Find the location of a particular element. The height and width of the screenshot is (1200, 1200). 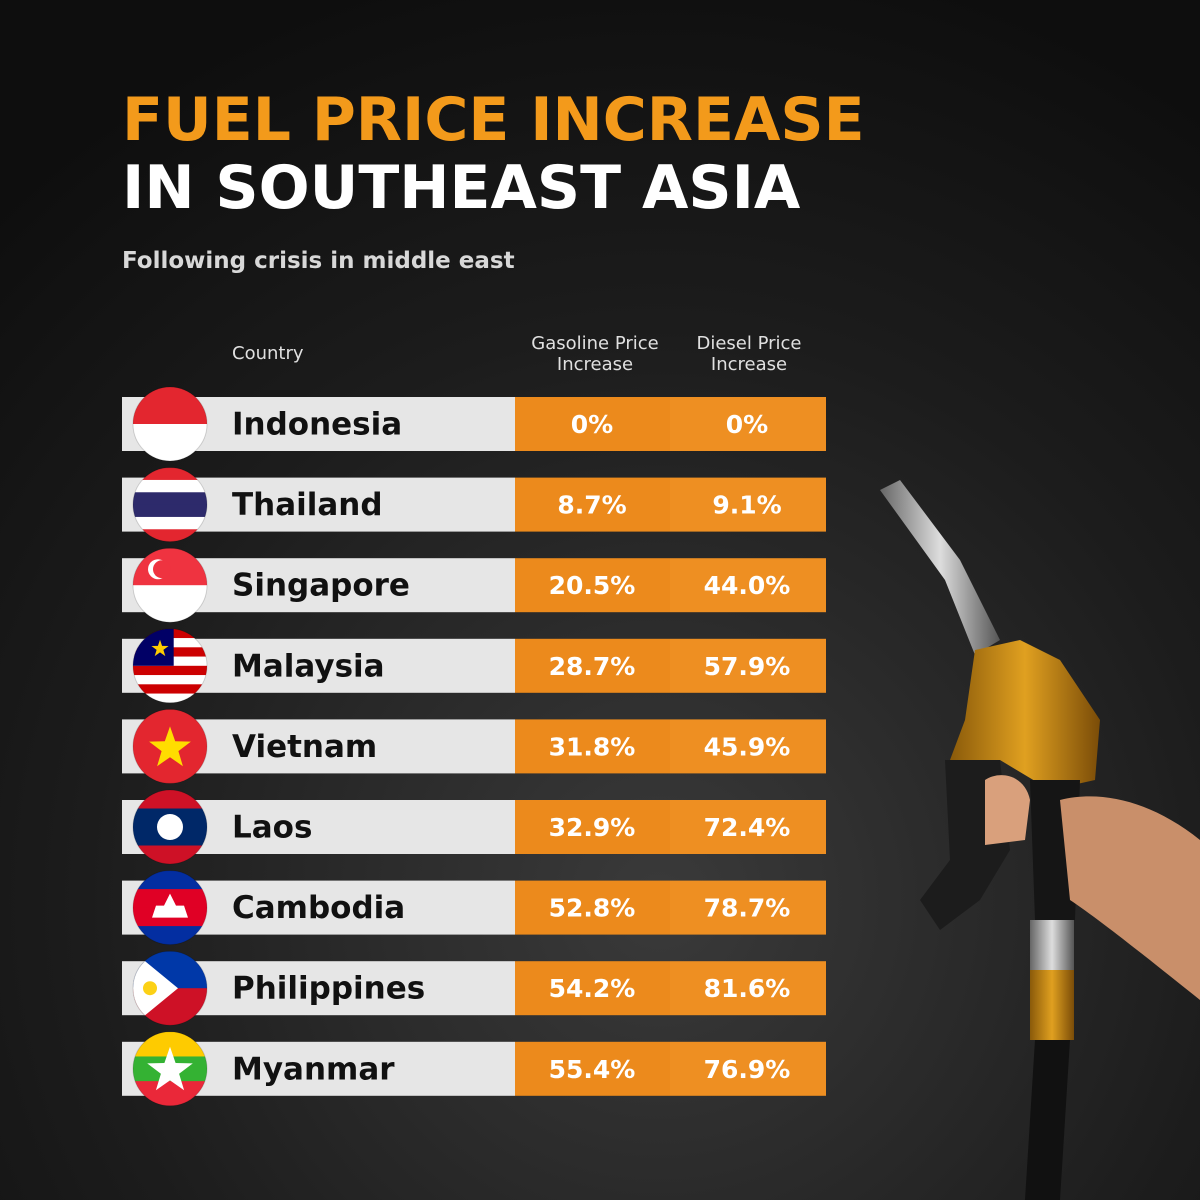

country-name: Cambodia is located at coordinates (318, 908).